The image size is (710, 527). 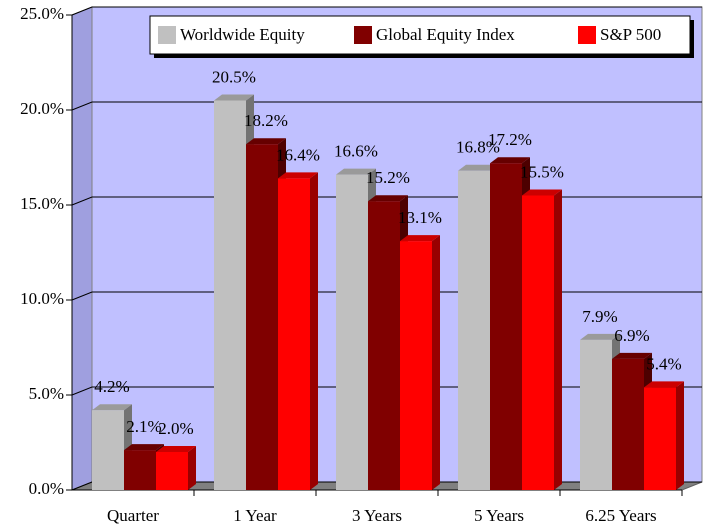 I want to click on side-wall, so click(x=82, y=248).